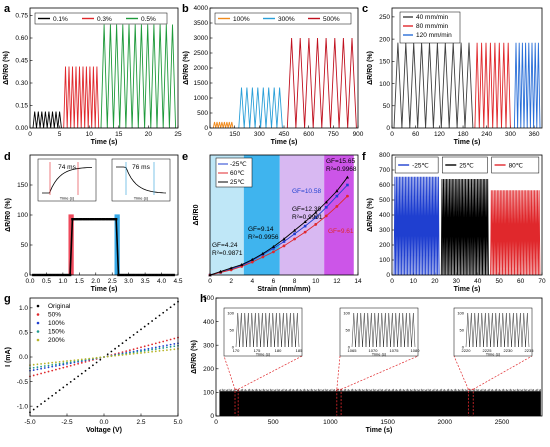 The height and width of the screenshot is (447, 550). Describe the element at coordinates (384, 185) in the screenshot. I see `y-tick-label: 600` at that location.